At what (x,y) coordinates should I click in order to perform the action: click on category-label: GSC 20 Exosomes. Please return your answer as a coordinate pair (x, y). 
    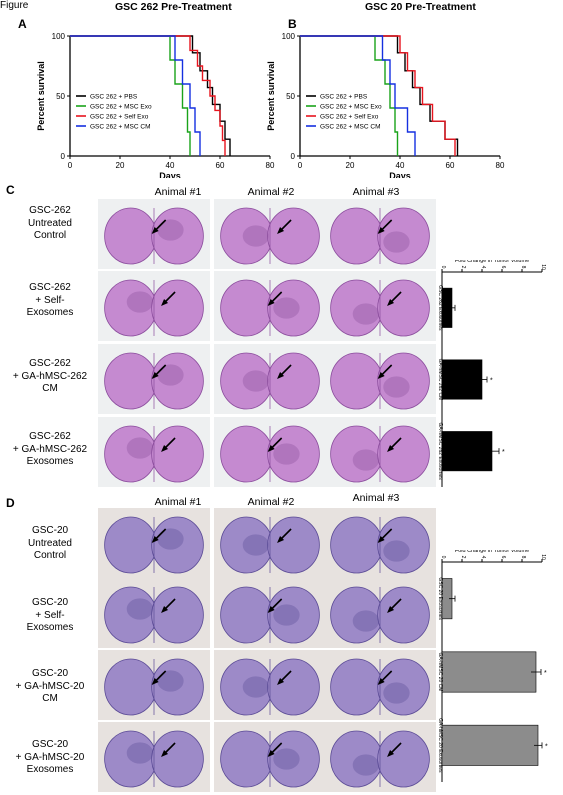
    Looking at the image, I should click on (440, 598).